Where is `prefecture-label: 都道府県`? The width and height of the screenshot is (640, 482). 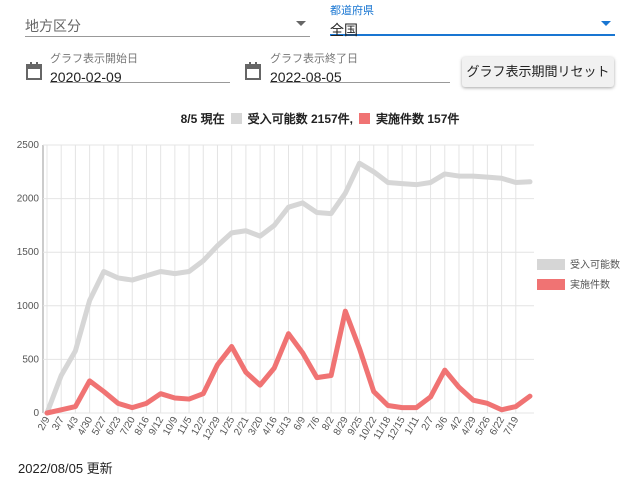 prefecture-label: 都道府県 is located at coordinates (352, 11).